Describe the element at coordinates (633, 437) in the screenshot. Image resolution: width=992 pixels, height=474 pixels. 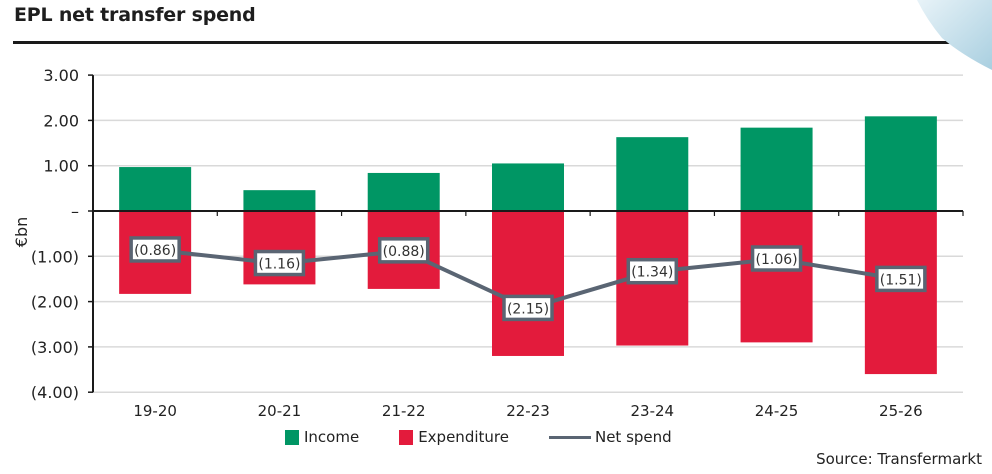
I see `legend-label-net-spend: Net spend` at that location.